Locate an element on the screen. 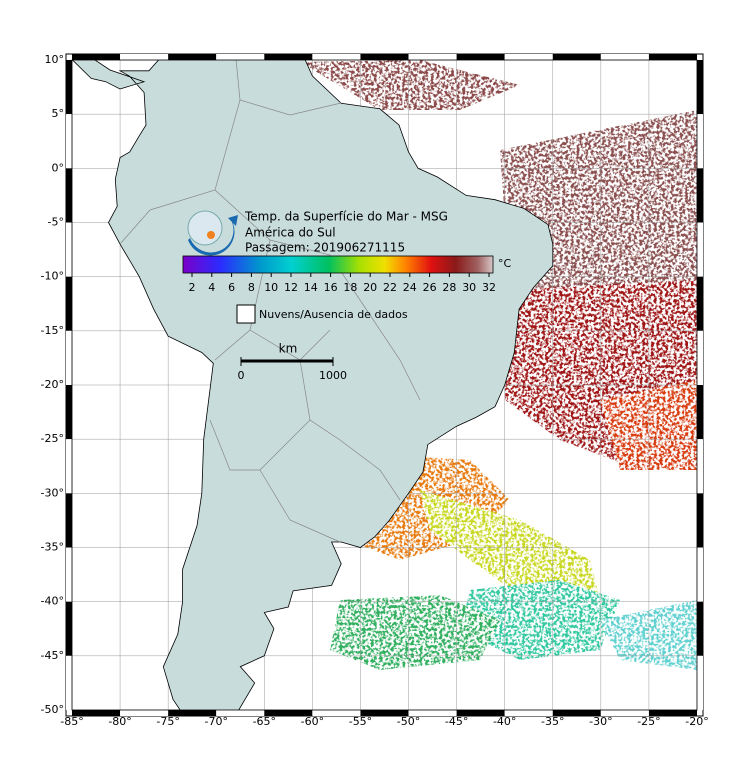 The image size is (741, 781). colorbar-tick-label: 24 is located at coordinates (410, 287).